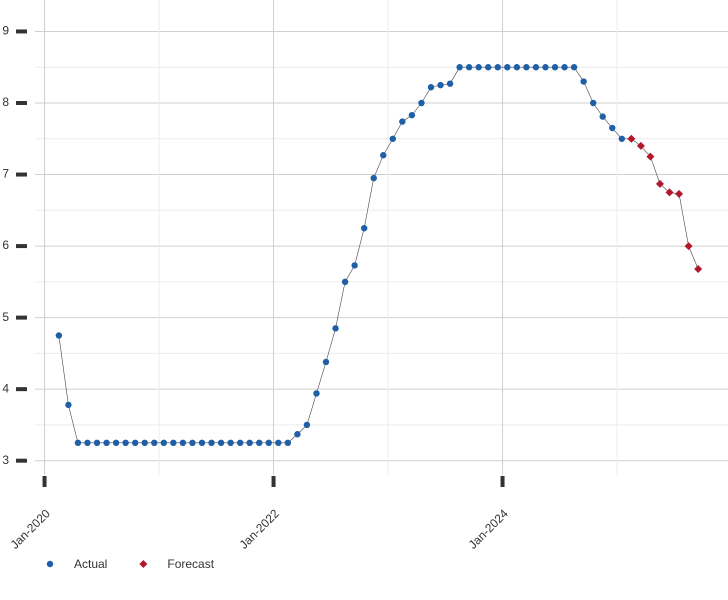  I want to click on y-tick-label: 7, so click(5, 174).